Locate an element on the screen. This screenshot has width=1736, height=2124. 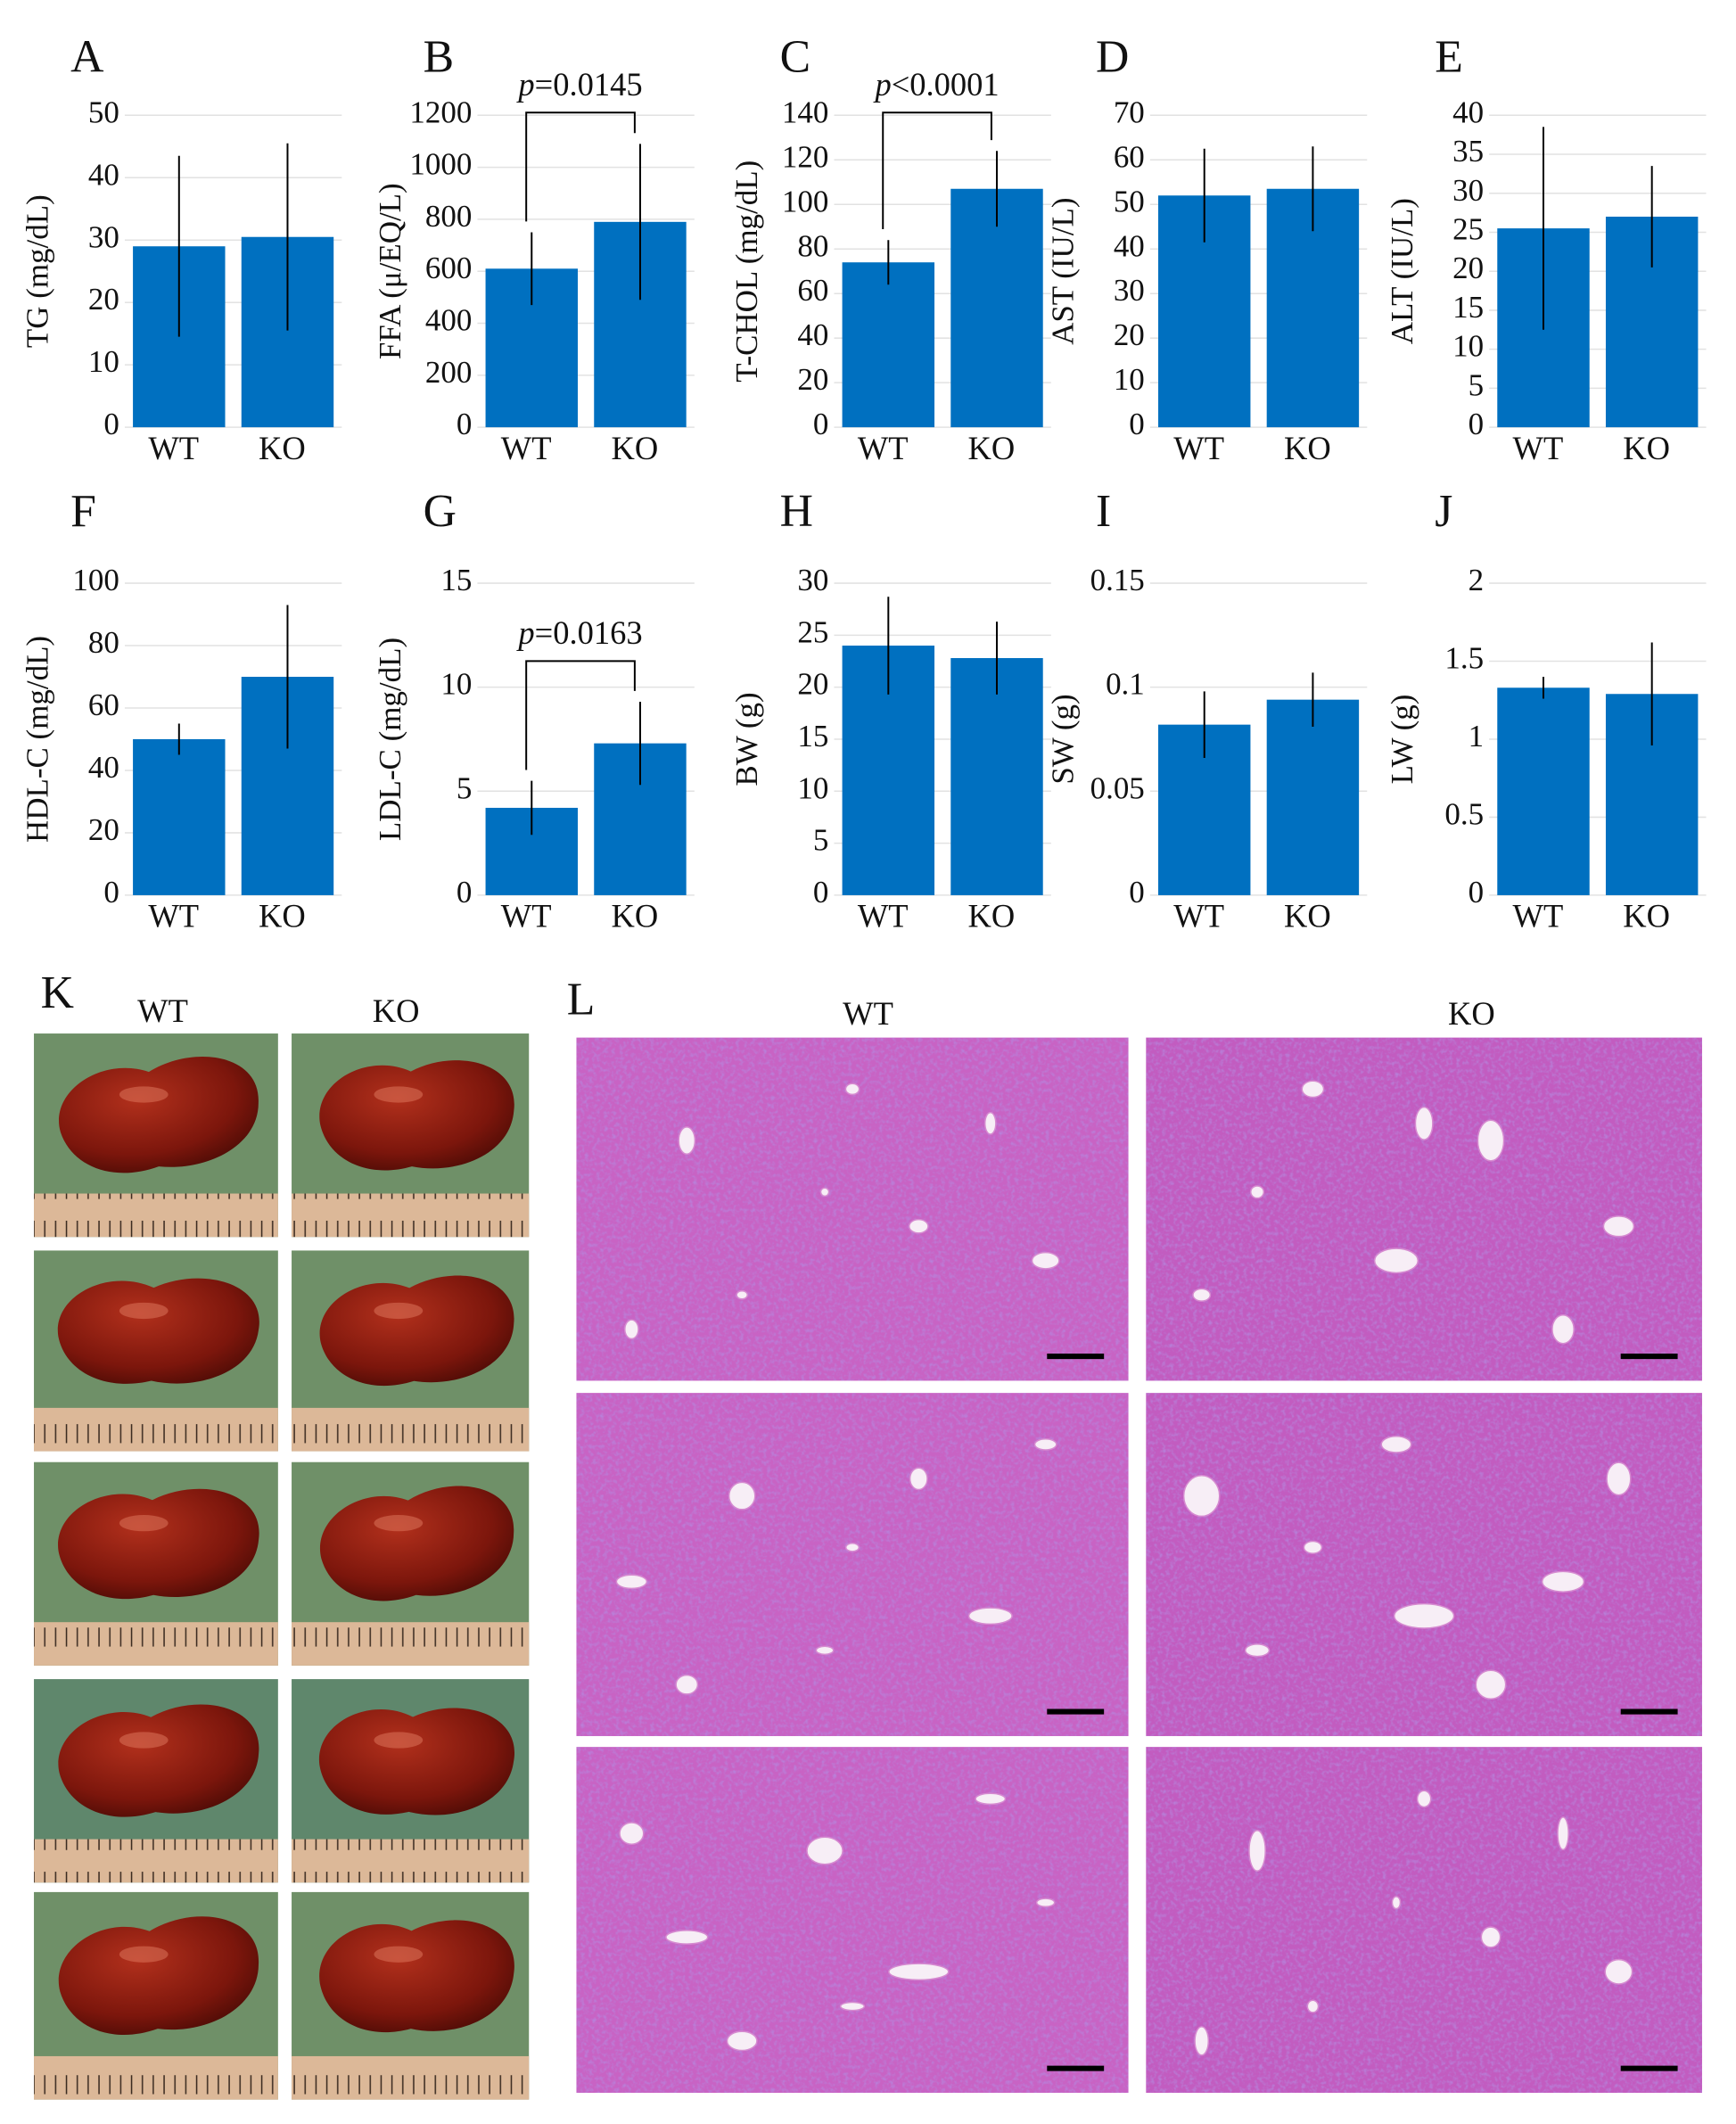
y-axis-label: SW (g) is located at coordinates (1064, 739).